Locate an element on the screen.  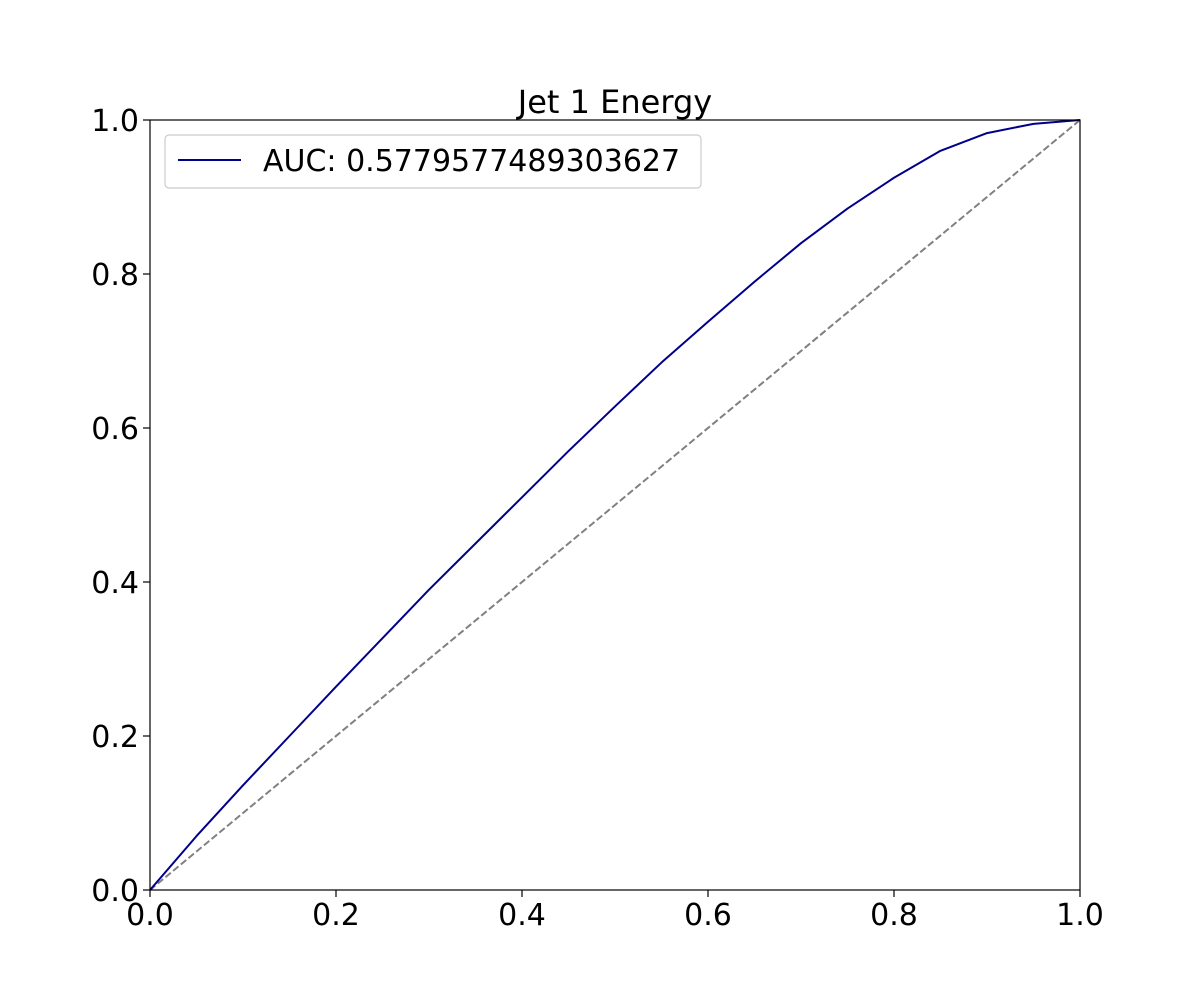
chart-title: Jet 1 Energy is located at coordinates (614, 102).